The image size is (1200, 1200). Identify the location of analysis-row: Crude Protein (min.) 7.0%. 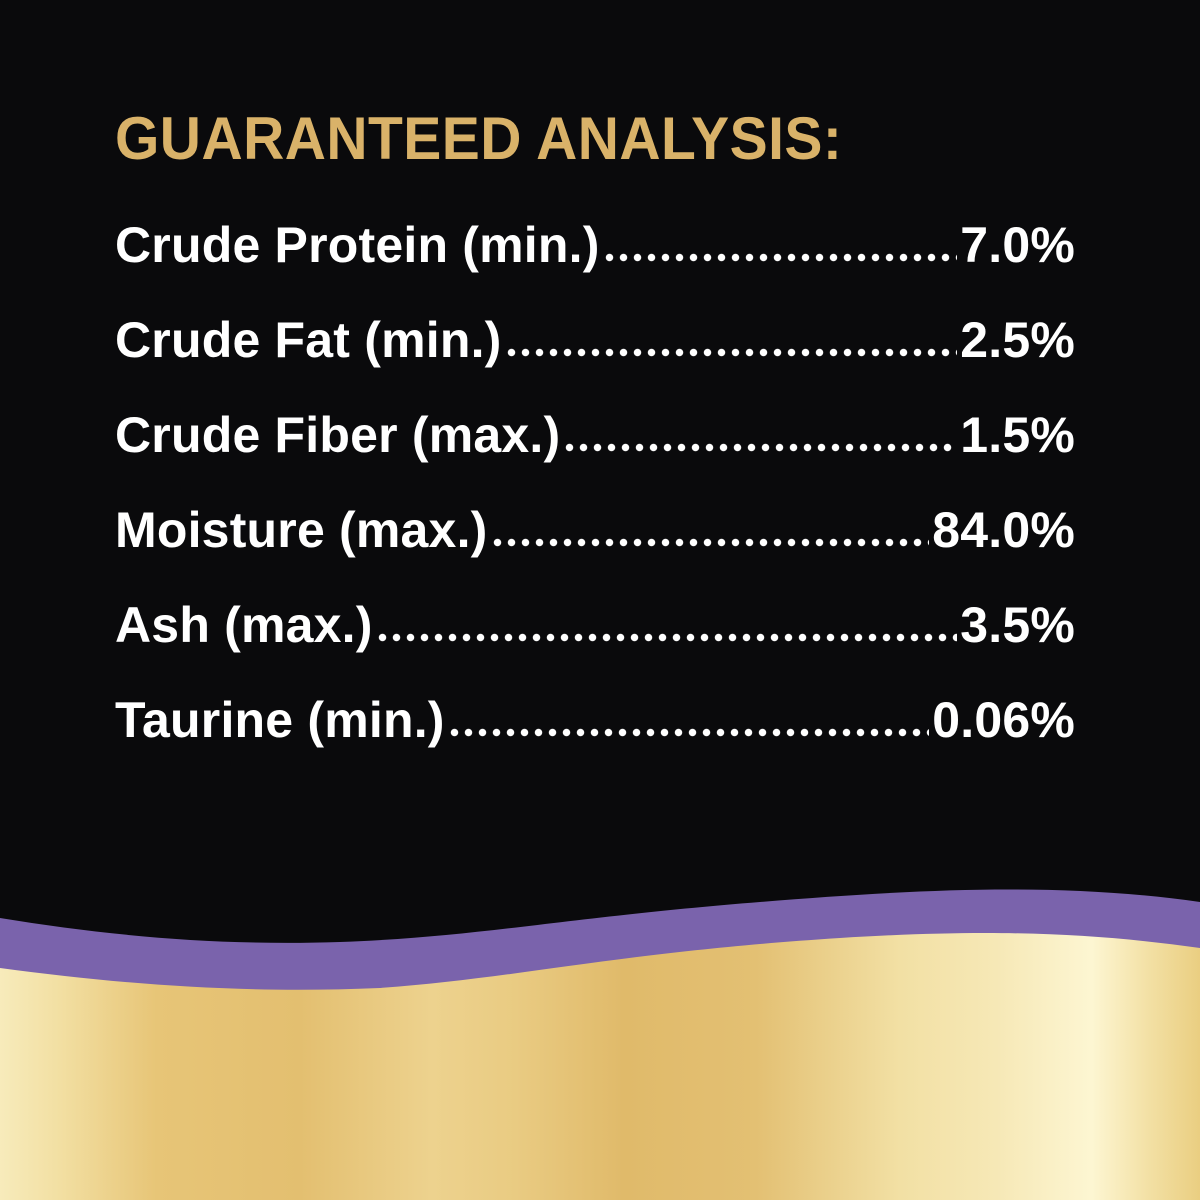
(595, 245).